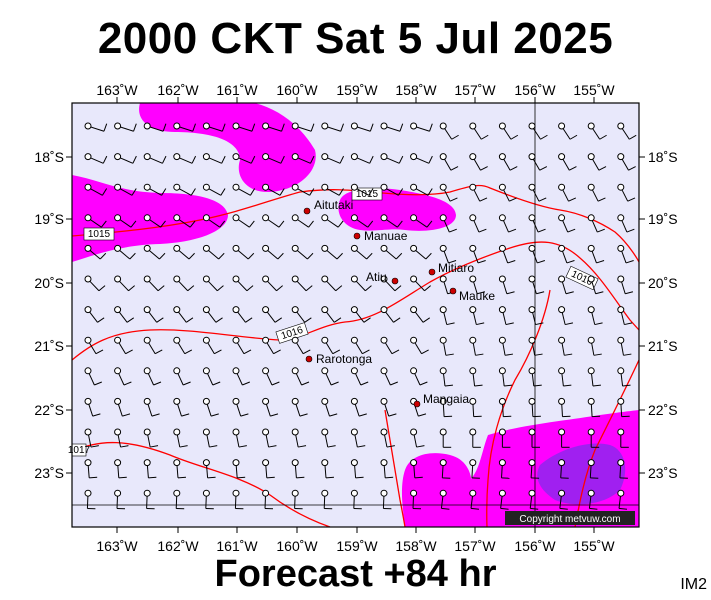 The height and width of the screenshot is (600, 711). I want to click on map-code: IM2, so click(693, 584).